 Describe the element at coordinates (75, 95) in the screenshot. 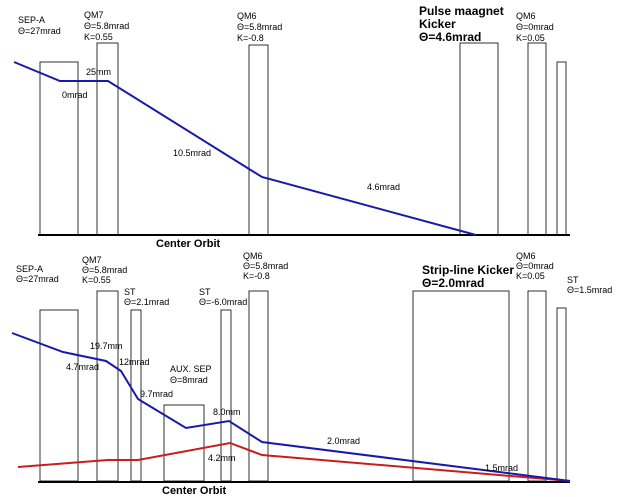

I see `top-label-0mrad: 0mrad` at that location.